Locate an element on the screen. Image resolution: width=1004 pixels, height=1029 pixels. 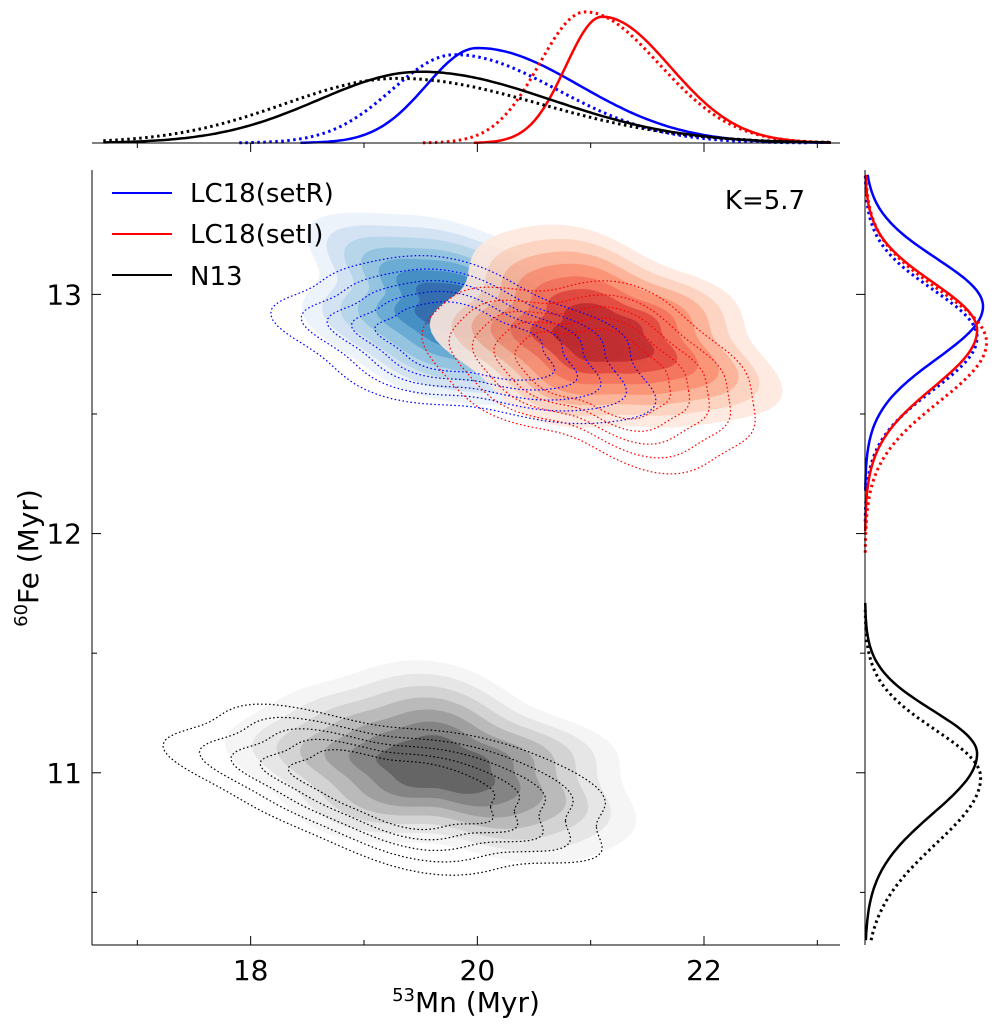
y-axis-label: 60Fe (Myr) is located at coordinates (28, 558).